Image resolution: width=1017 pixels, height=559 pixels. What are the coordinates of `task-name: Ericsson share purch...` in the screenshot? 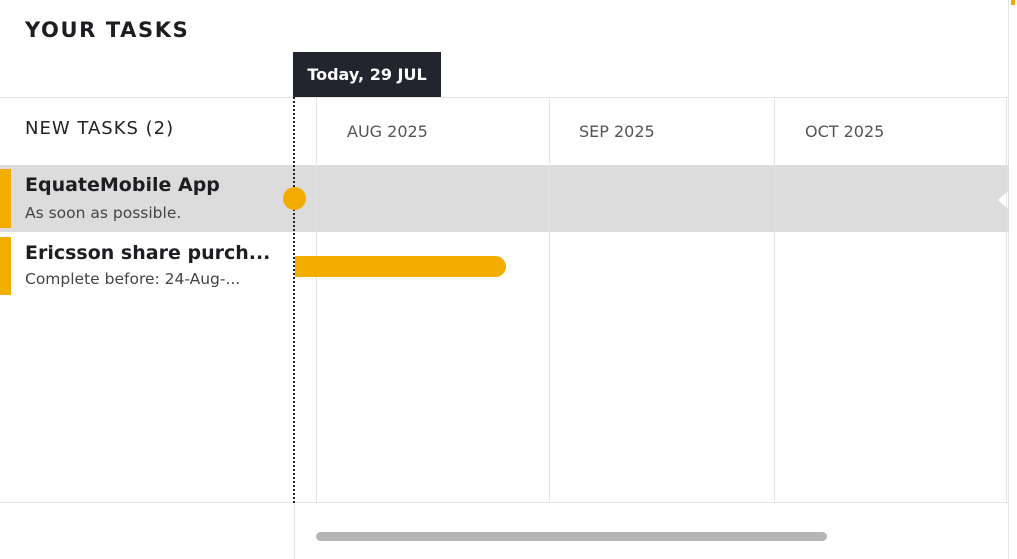 It's located at (148, 253).